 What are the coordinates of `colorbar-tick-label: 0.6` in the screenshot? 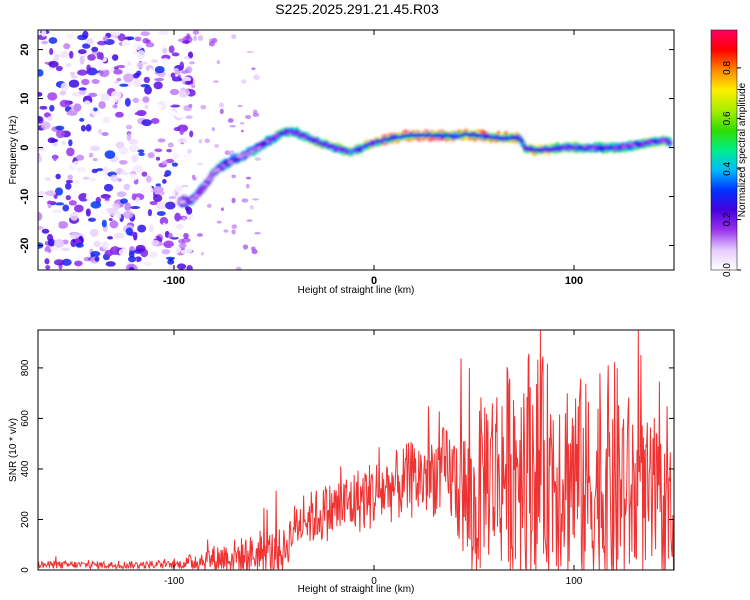 It's located at (727, 118).